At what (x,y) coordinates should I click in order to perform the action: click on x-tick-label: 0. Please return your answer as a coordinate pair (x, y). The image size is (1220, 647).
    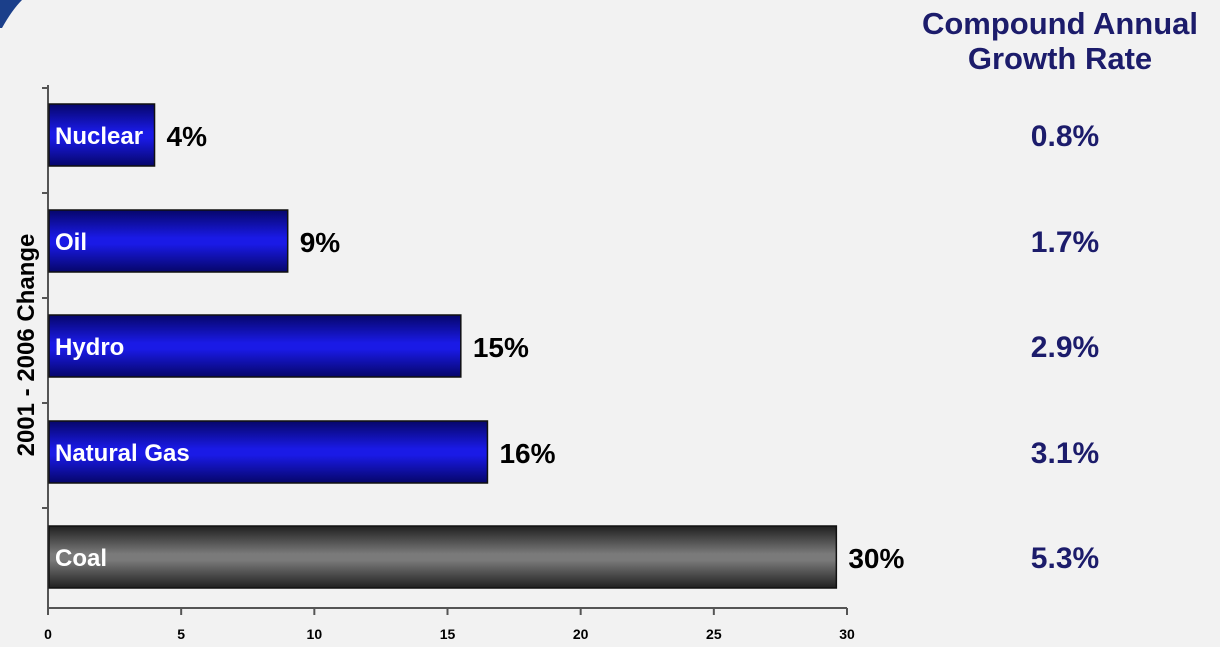
    Looking at the image, I should click on (48, 634).